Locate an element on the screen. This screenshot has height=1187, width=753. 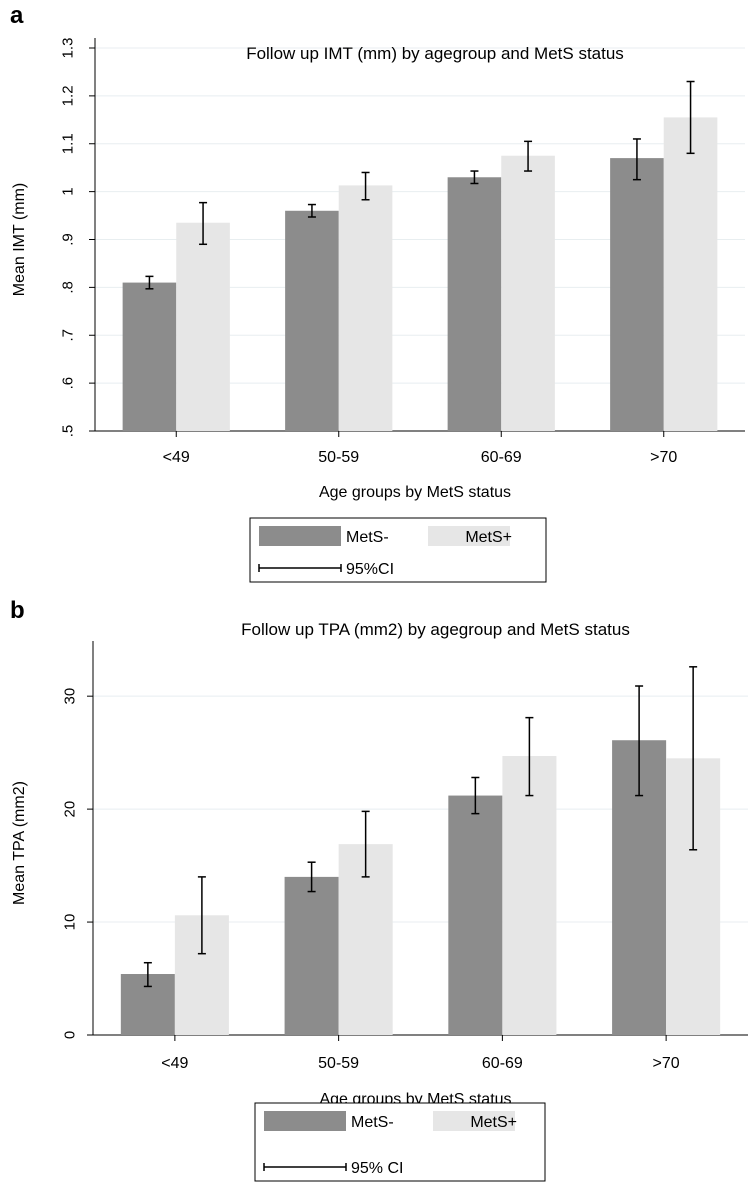
y-axis-label: Mean IMT (mm) is located at coordinates (19, 239).